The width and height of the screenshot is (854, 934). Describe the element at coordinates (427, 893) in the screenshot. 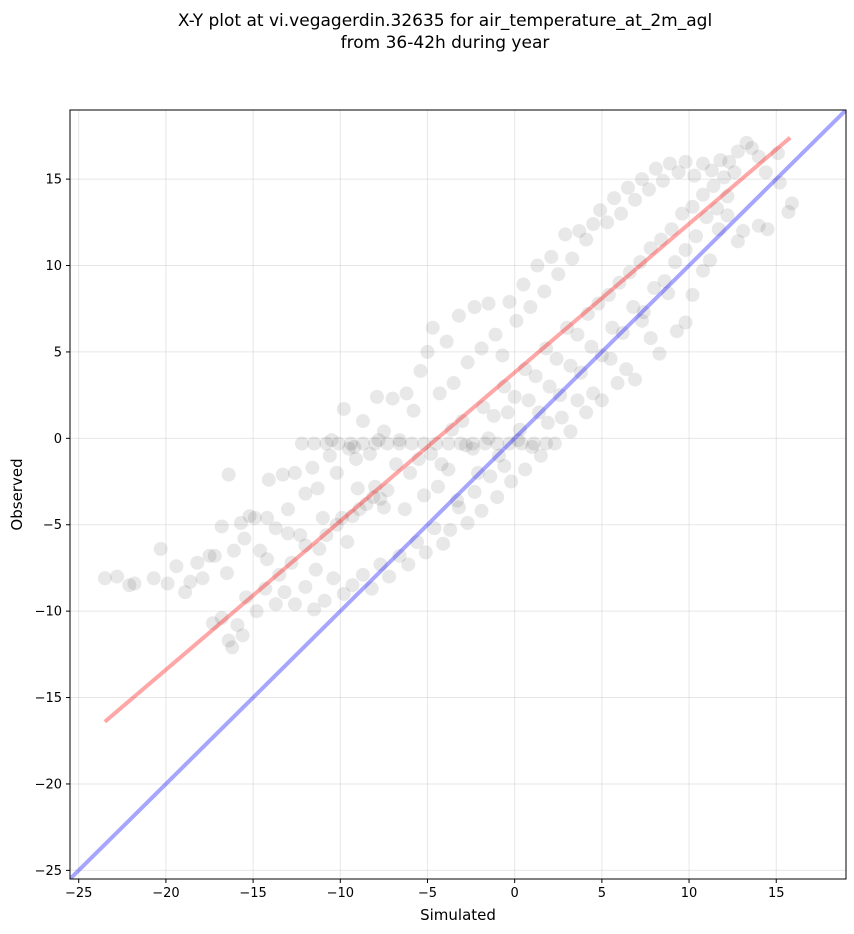

I see `x-tick-label: −5` at that location.